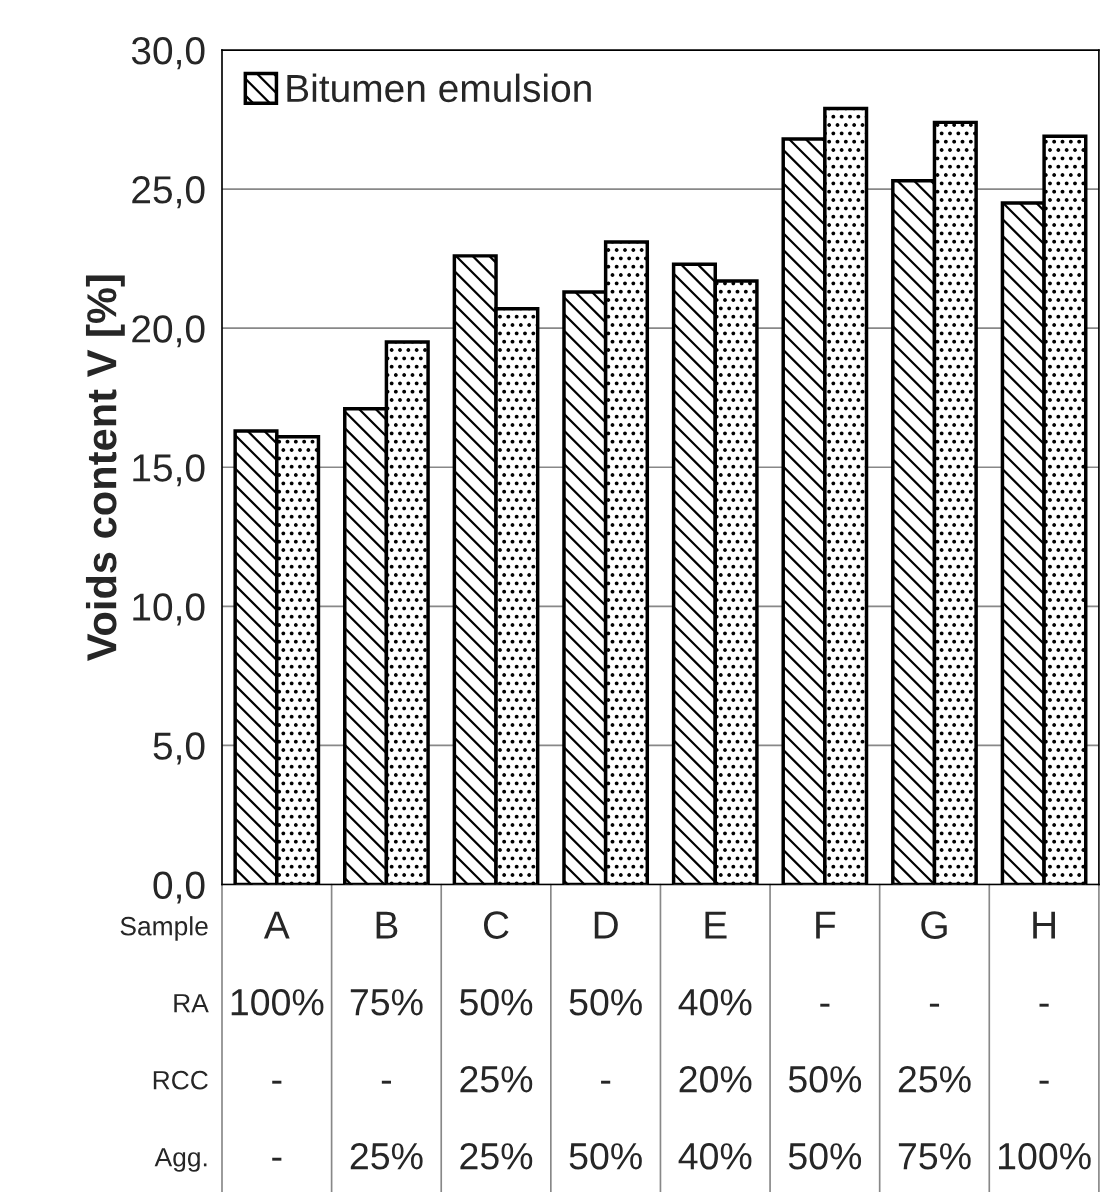  I want to click on y-tick-label: 15,0, so click(169, 470).